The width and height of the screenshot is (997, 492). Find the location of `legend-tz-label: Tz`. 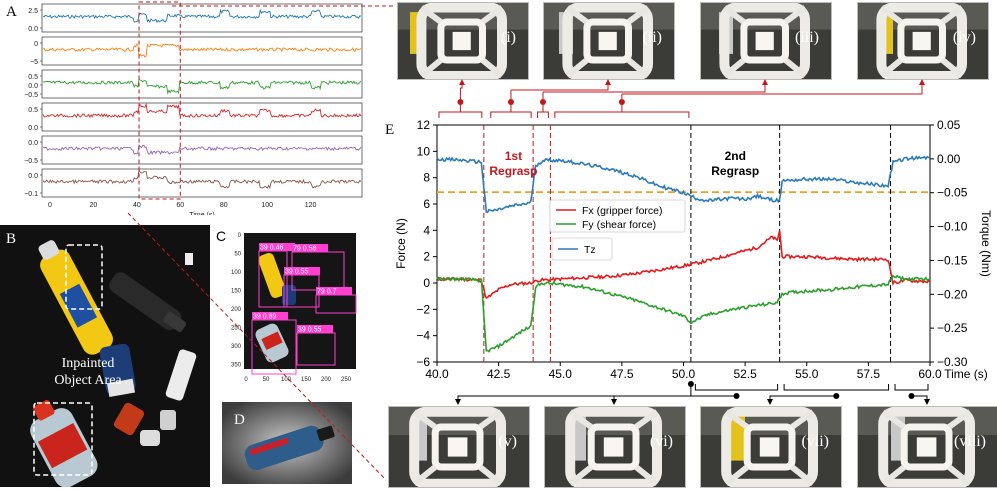

legend-tz-label: Tz is located at coordinates (590, 250).